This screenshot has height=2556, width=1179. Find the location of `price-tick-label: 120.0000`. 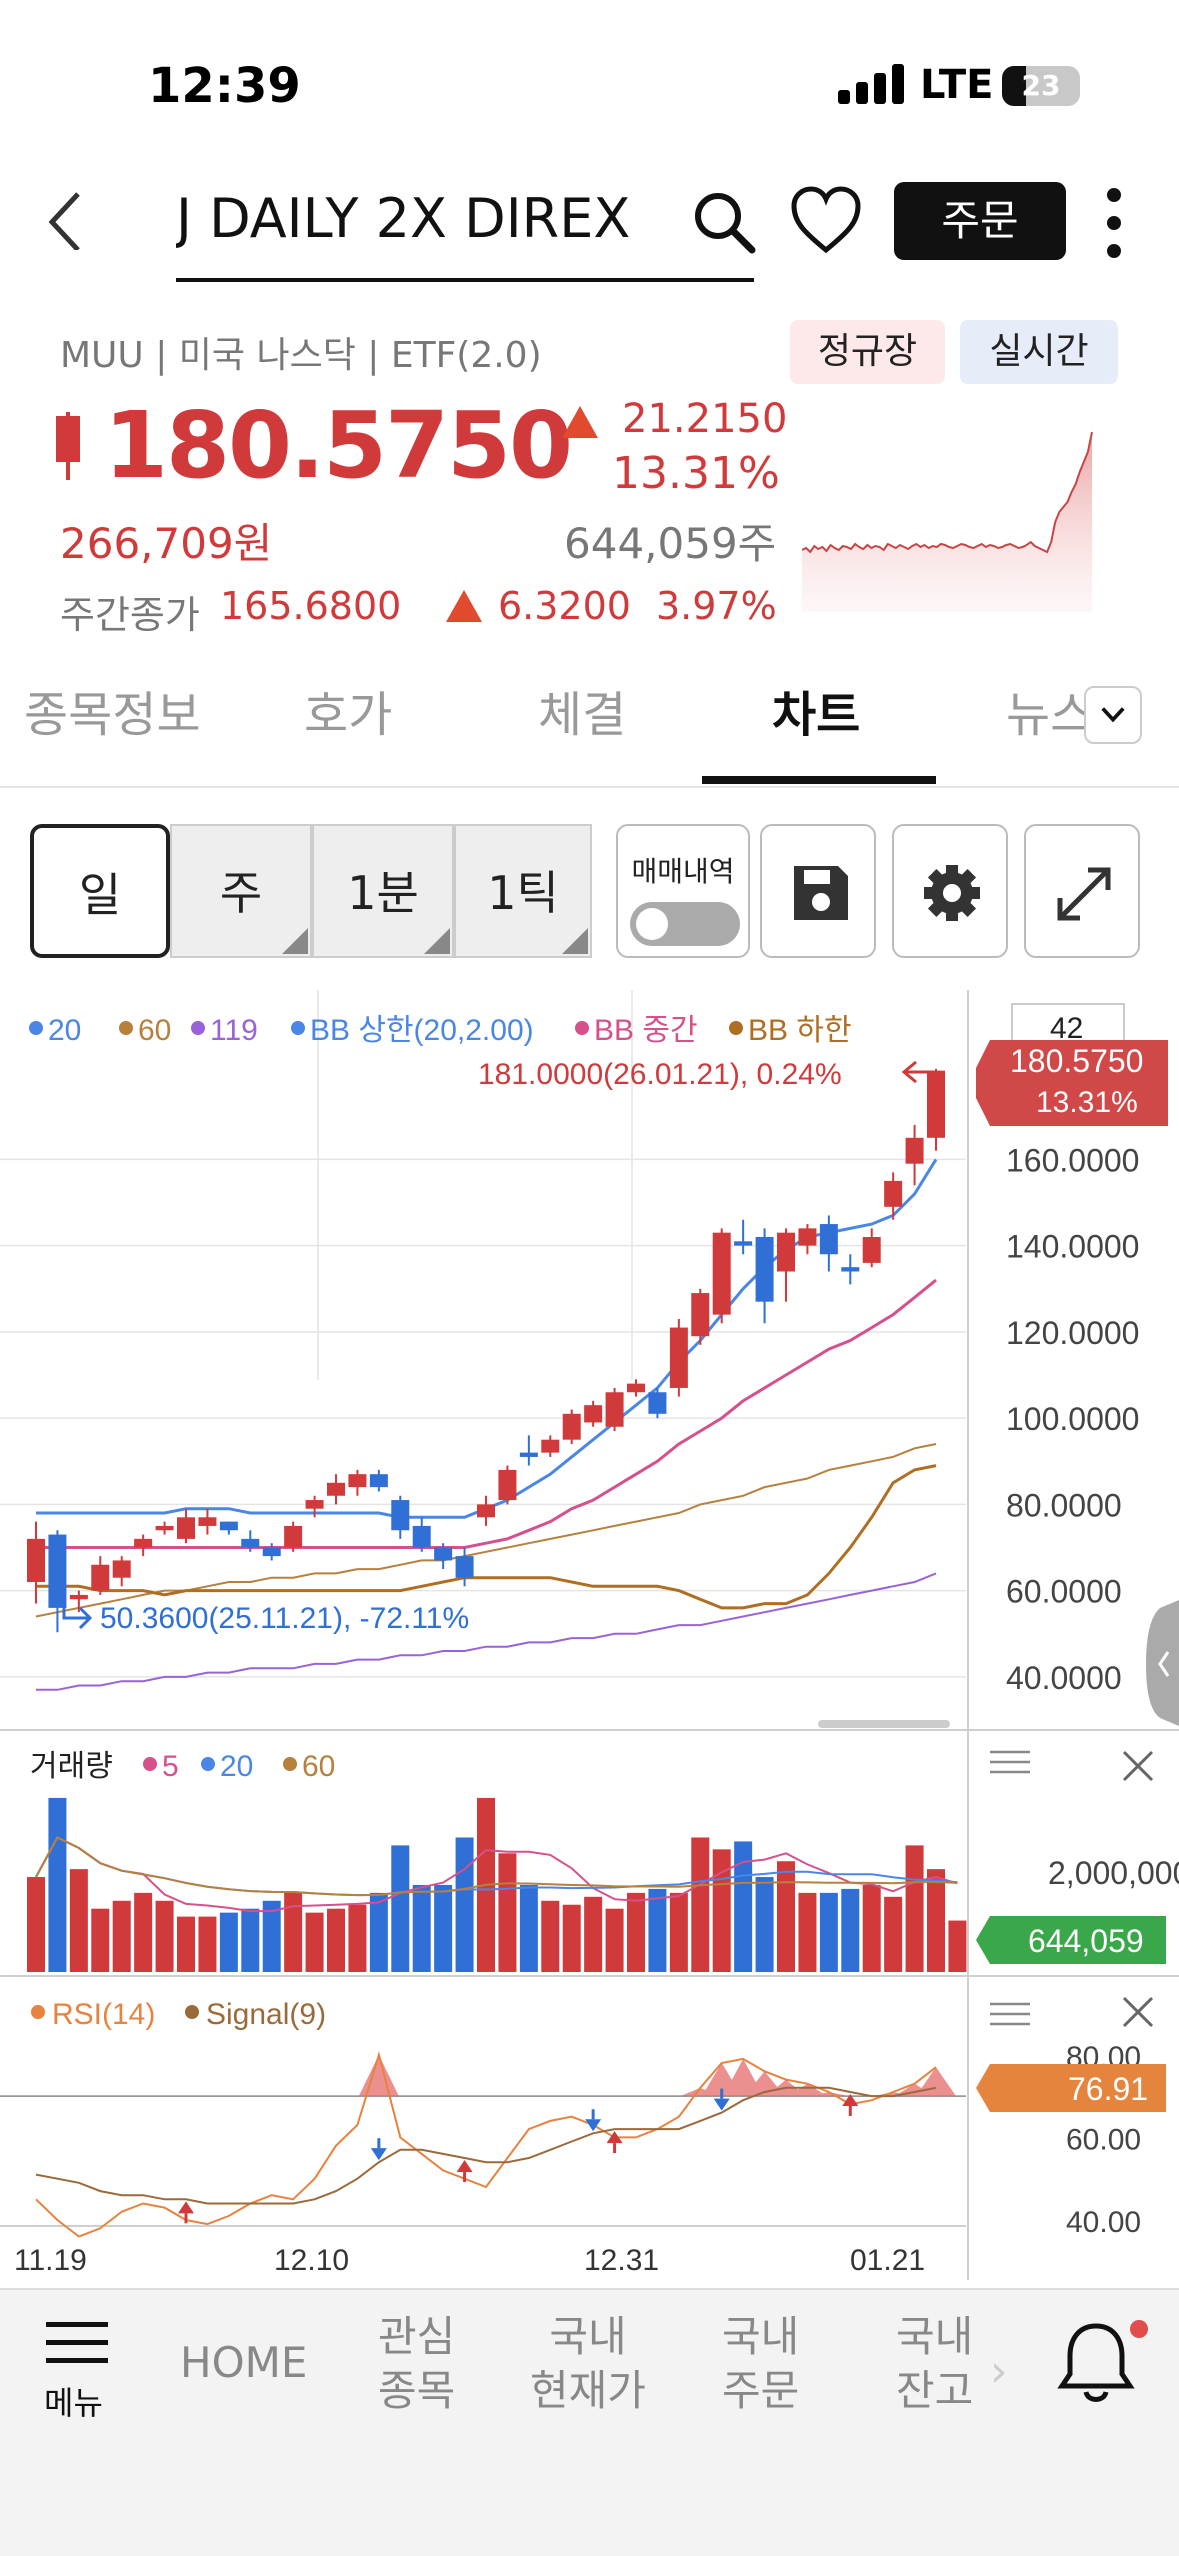

price-tick-label: 120.0000 is located at coordinates (1072, 1333).